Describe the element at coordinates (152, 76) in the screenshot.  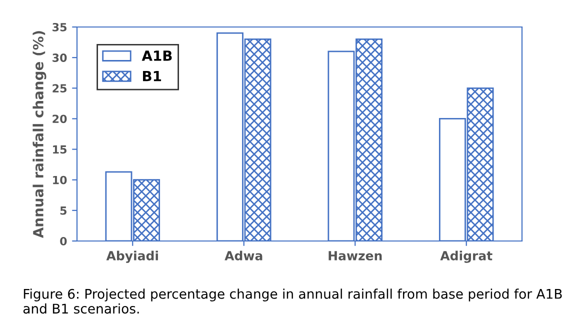
I see `legend-label: B1` at that location.